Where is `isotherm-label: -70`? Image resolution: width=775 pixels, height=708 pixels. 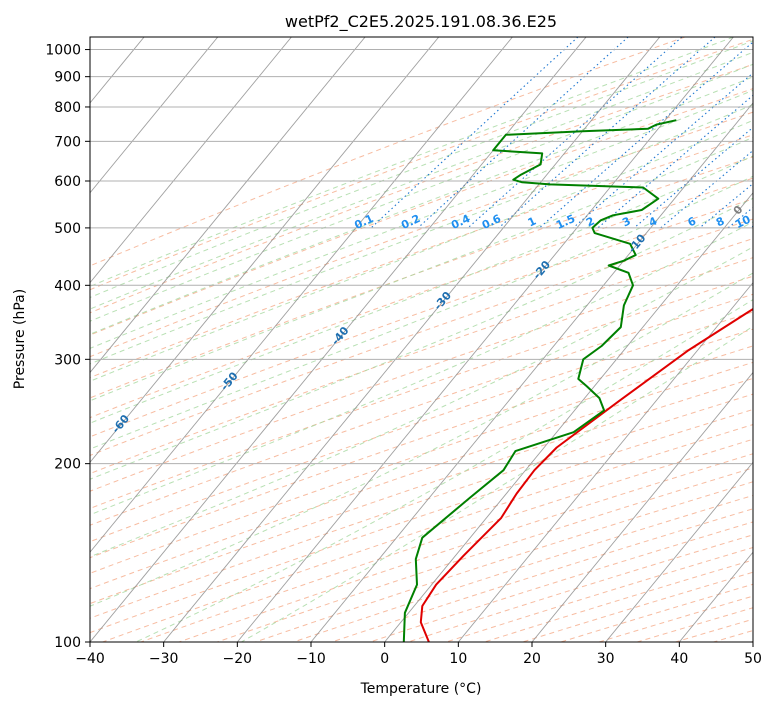 isotherm-label: -70 is located at coordinates (13, 465).